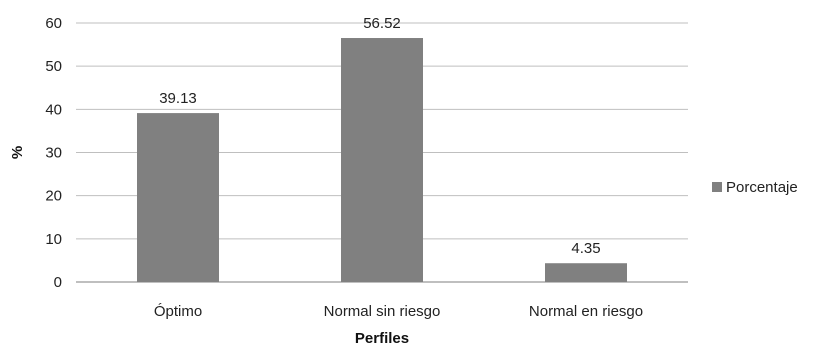 This screenshot has height=354, width=831. What do you see at coordinates (382, 311) in the screenshot?
I see `x-category-label: Normal sin riesgo` at bounding box center [382, 311].